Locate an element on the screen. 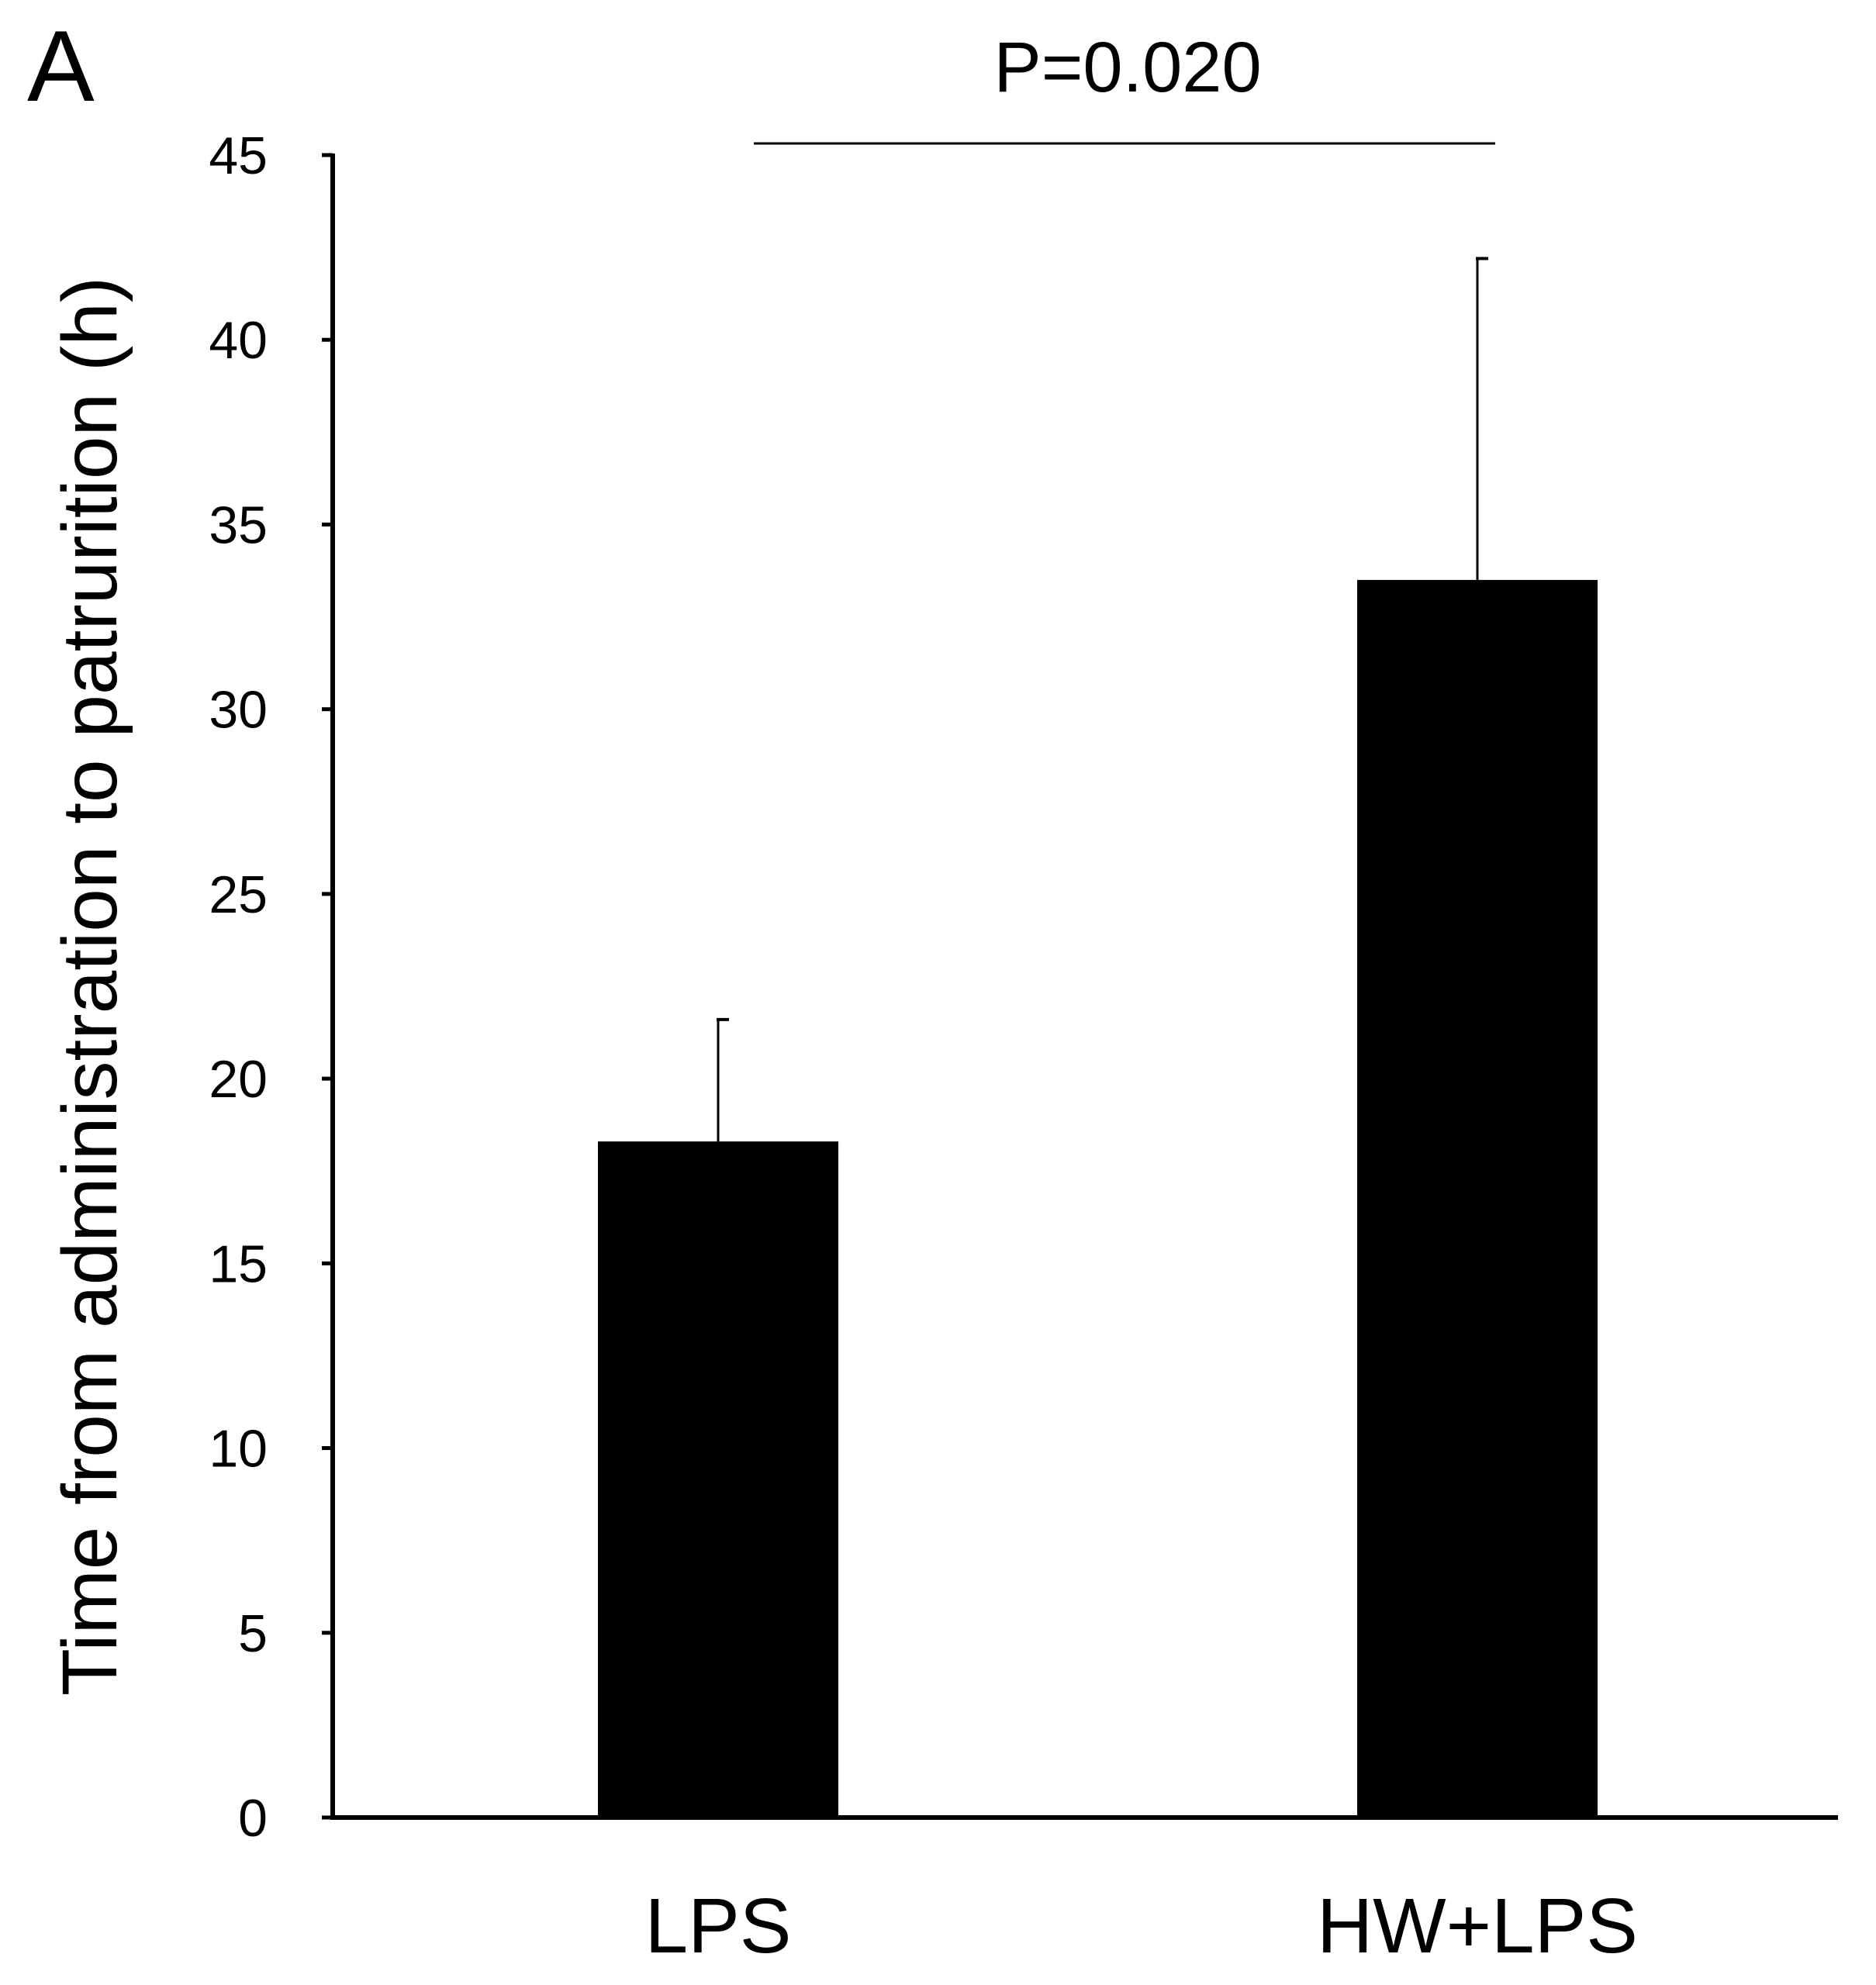  x-tick-label: LPS is located at coordinates (717, 1926).